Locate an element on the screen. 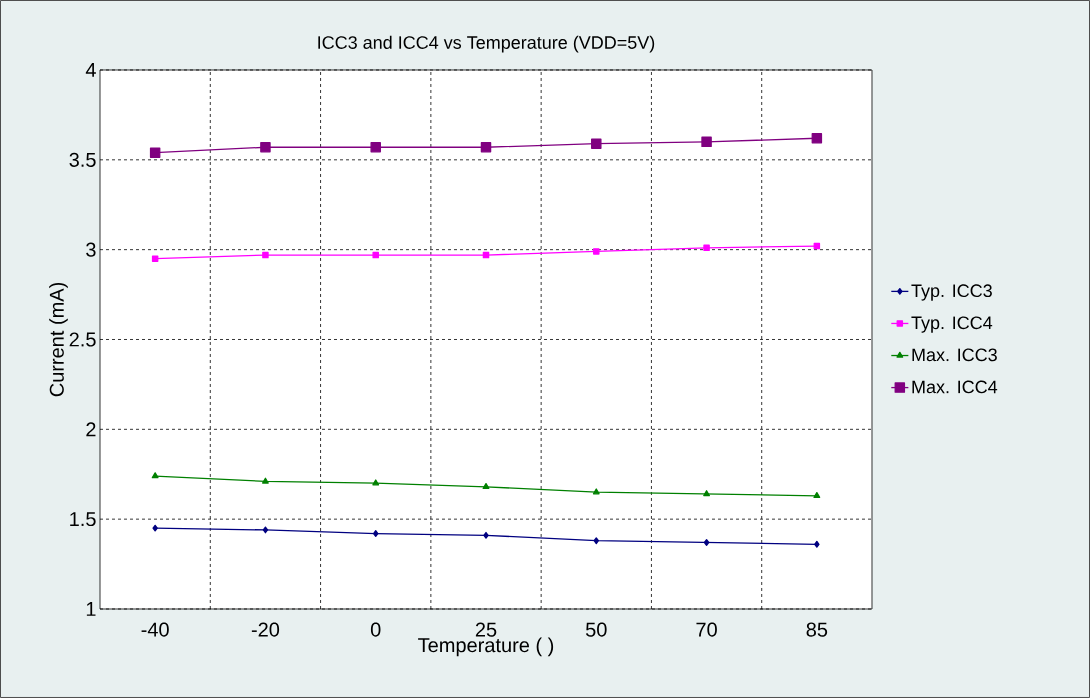 The width and height of the screenshot is (1090, 698). legend-label: Max. ICC4 is located at coordinates (955, 387).